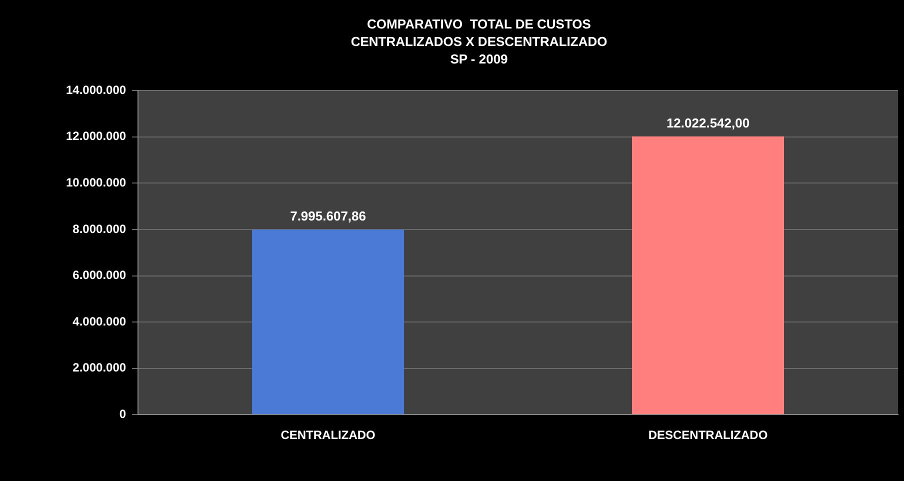 The image size is (904, 481). I want to click on y-tick-label: 2.000.000, so click(99, 367).